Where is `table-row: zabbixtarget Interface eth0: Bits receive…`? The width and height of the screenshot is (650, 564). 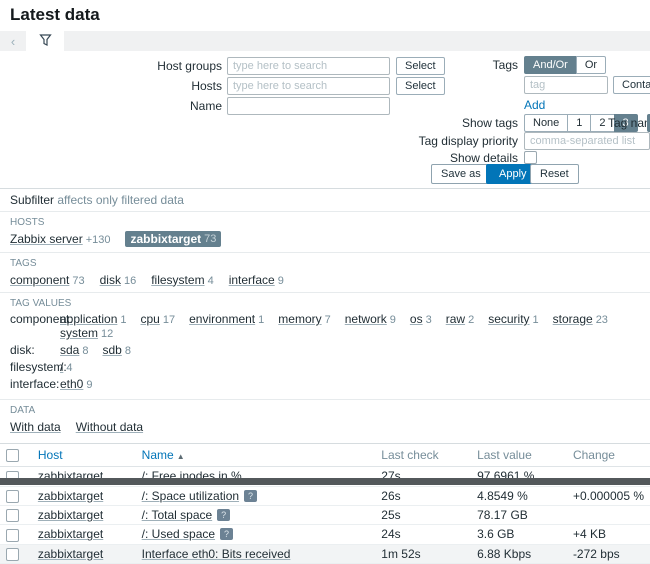
table-row: zabbixtarget Interface eth0: Bits receive… is located at coordinates (325, 554).